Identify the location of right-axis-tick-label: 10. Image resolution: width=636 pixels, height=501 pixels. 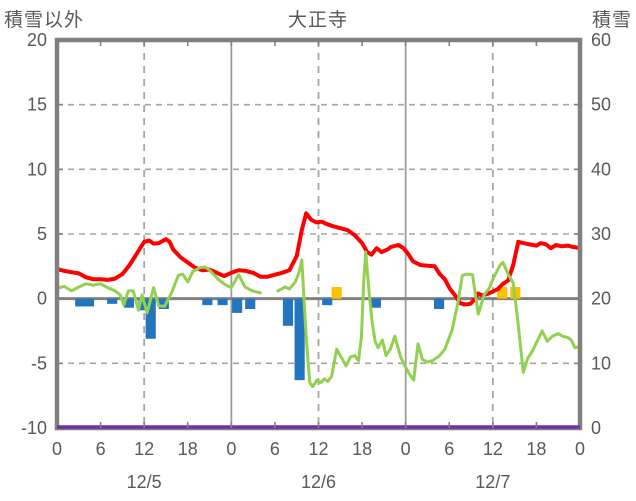
(601, 363).